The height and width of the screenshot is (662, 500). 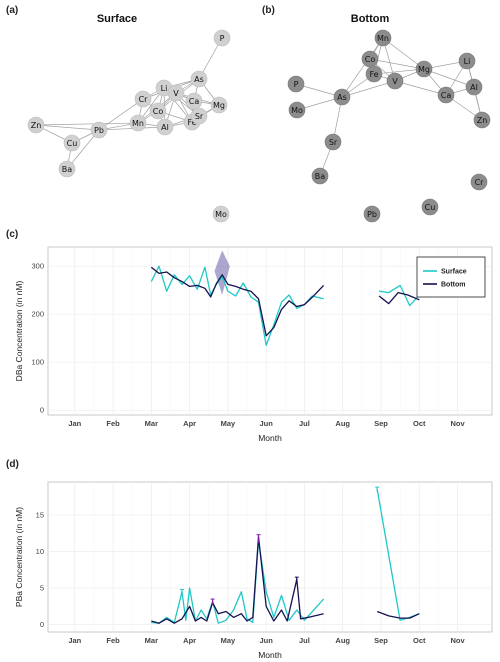 What do you see at coordinates (474, 87) in the screenshot?
I see `network-node-label: Al` at bounding box center [474, 87].